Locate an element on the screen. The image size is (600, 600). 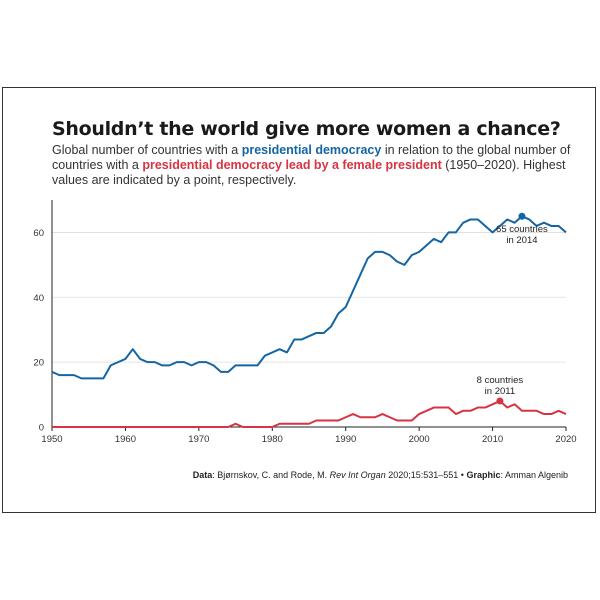
max-point-female is located at coordinates (500, 401).